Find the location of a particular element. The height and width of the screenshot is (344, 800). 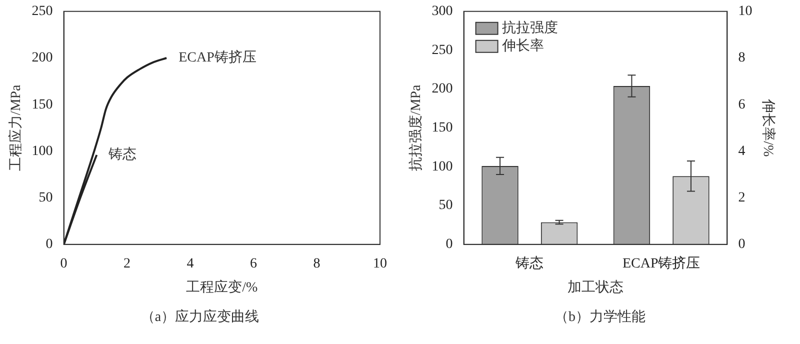

y2-tick-label: 4 is located at coordinates (742, 151).